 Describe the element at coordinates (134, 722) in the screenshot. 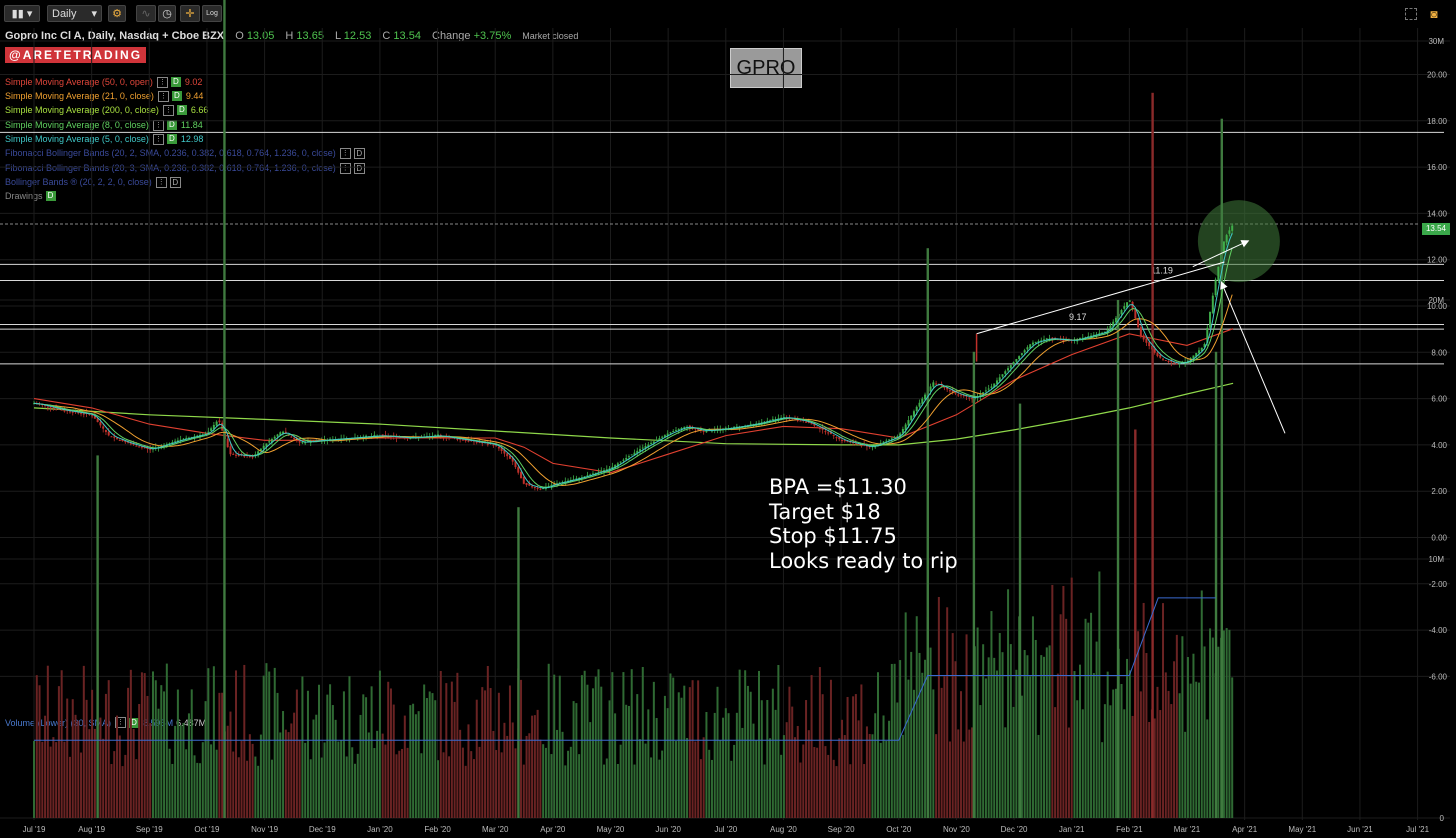

I see `volume-d-icon: D` at that location.